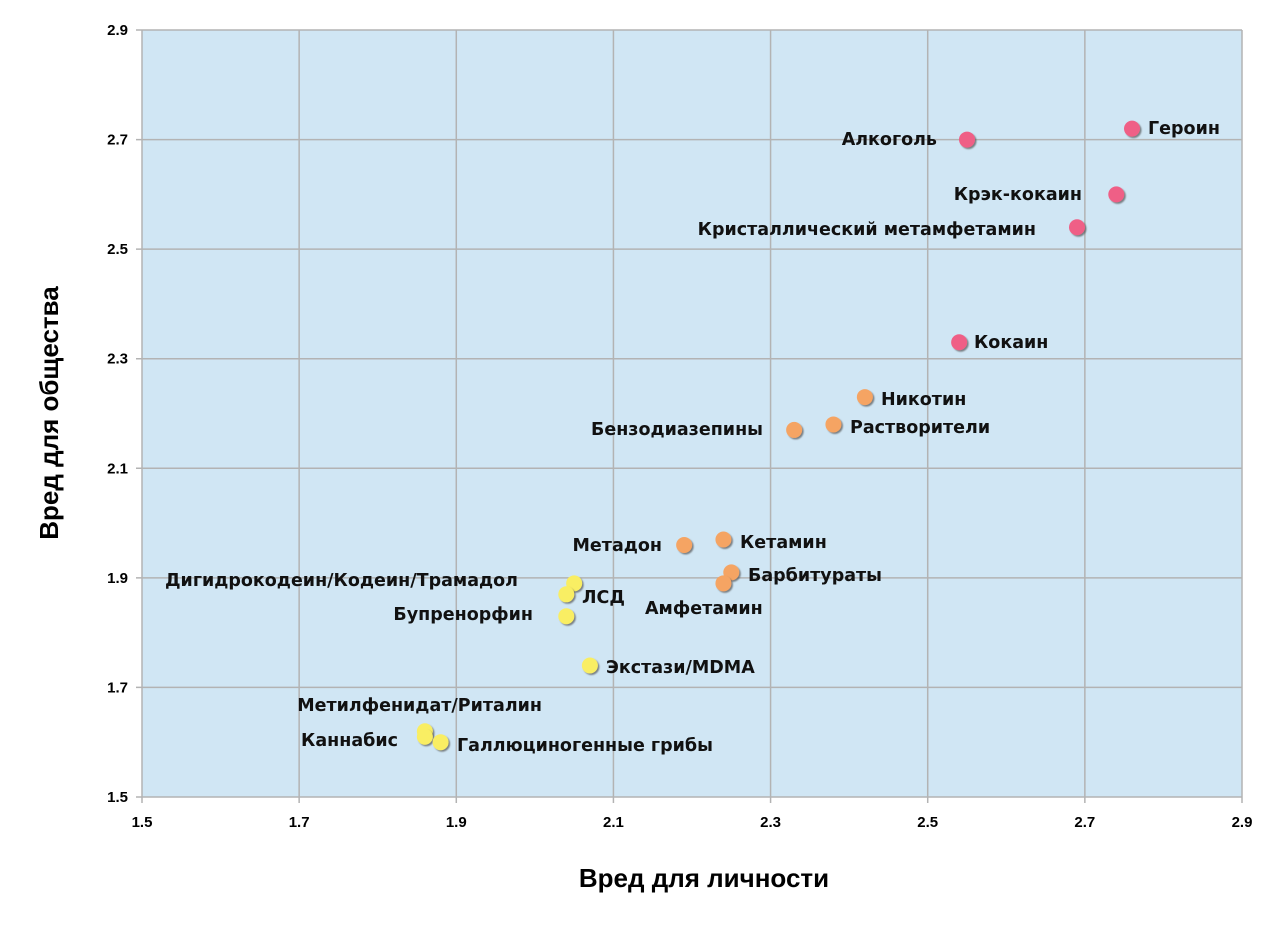 This screenshot has width=1280, height=925. What do you see at coordinates (692, 822) in the screenshot?
I see `x-axis-ticks: 1.5 1.7 1.9 2.1 2.3 2.5 2.7 2.9` at bounding box center [692, 822].